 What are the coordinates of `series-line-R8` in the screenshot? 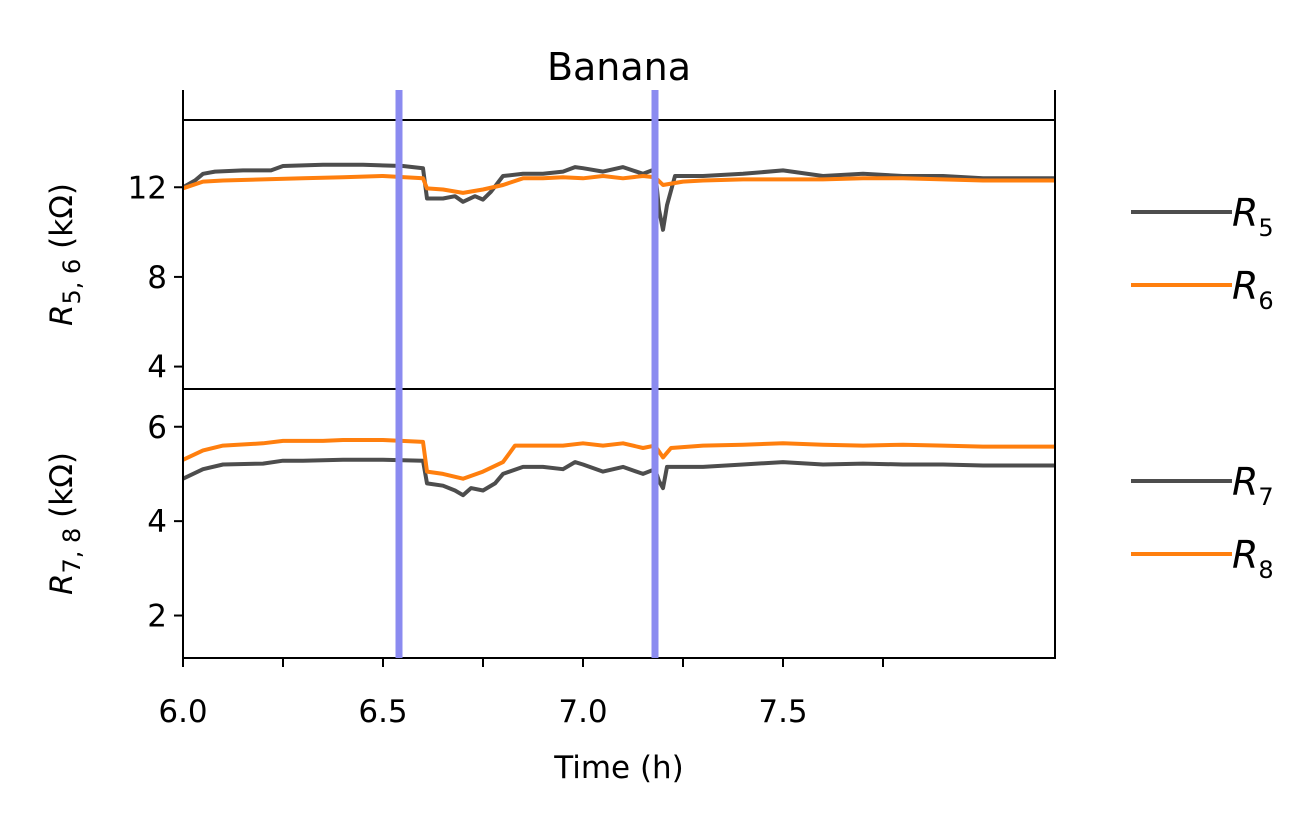 It's located at (619, 459).